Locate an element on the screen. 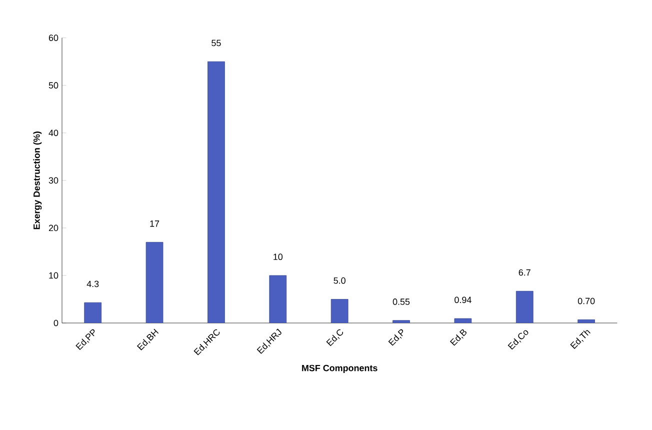  y-tick-label: 30 is located at coordinates (53, 180).